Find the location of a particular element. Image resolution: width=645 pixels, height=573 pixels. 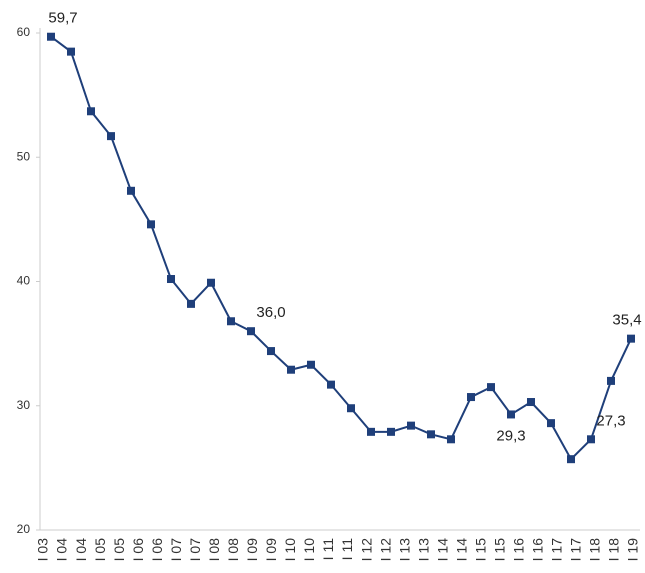

data-label: 59,7 is located at coordinates (62, 18).